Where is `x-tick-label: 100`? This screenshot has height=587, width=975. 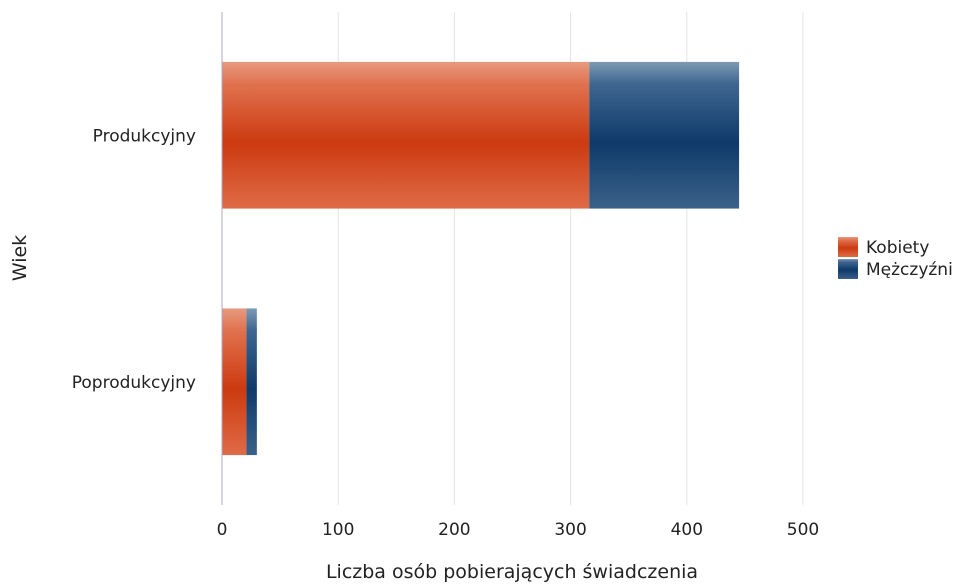
x-tick-label: 100 is located at coordinates (338, 530).